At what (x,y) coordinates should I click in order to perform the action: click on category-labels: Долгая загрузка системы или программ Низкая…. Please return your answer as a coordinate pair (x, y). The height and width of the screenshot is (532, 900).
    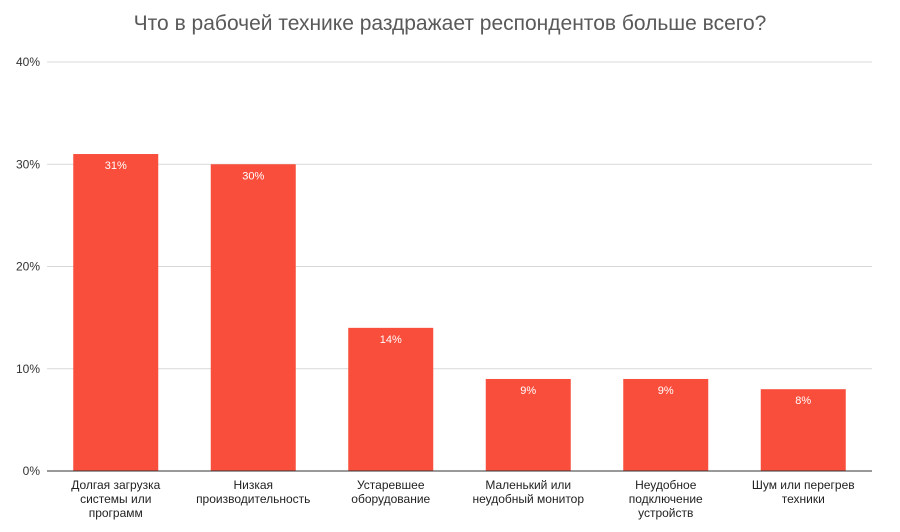
    Looking at the image, I should click on (462, 499).